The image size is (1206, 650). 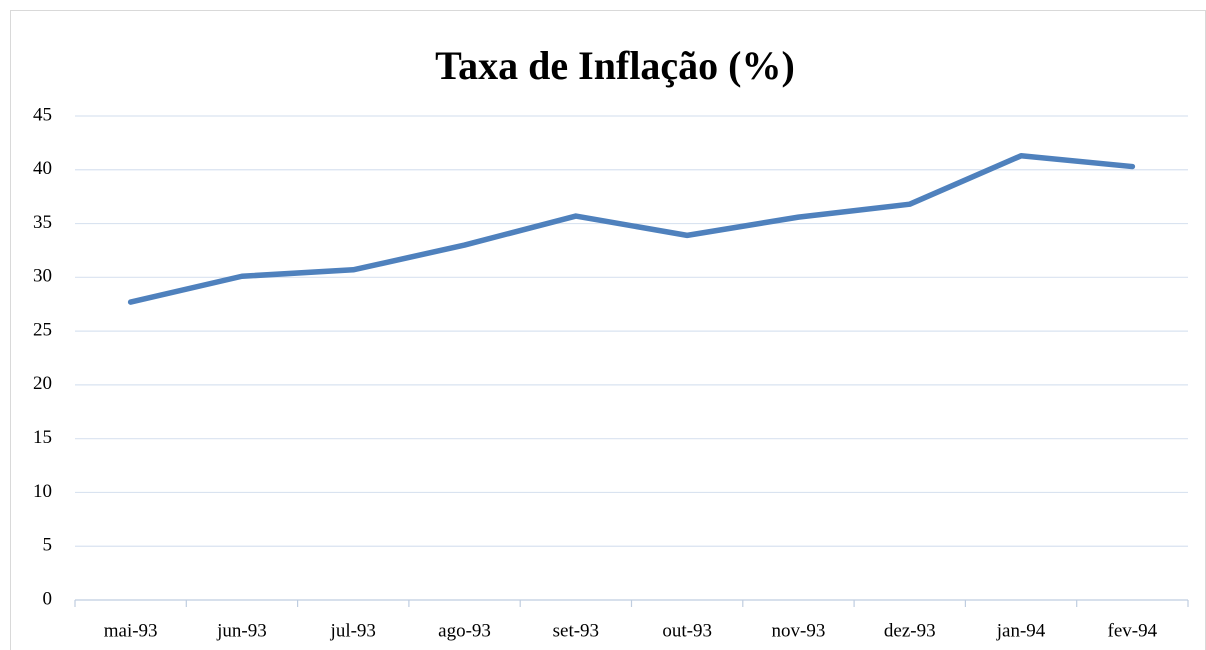 I want to click on x-tick-label: mai-93, so click(x=131, y=630).